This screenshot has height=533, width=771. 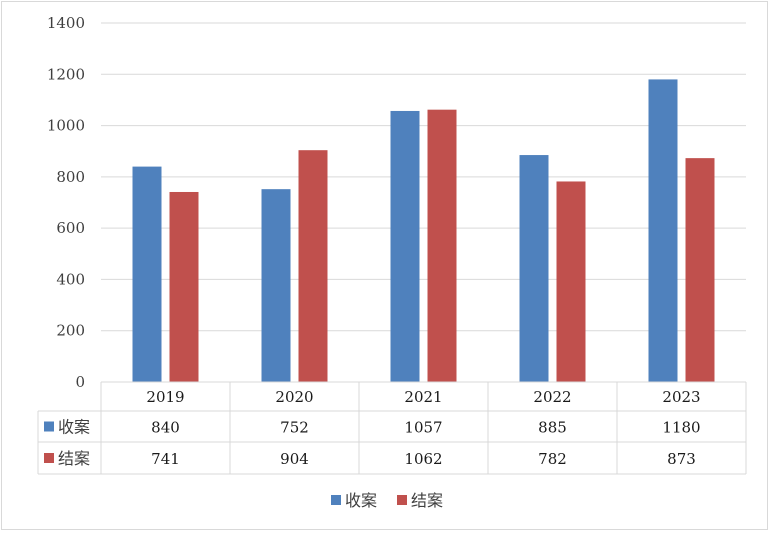 What do you see at coordinates (387, 500) in the screenshot?
I see `legend: 收案 结案` at bounding box center [387, 500].